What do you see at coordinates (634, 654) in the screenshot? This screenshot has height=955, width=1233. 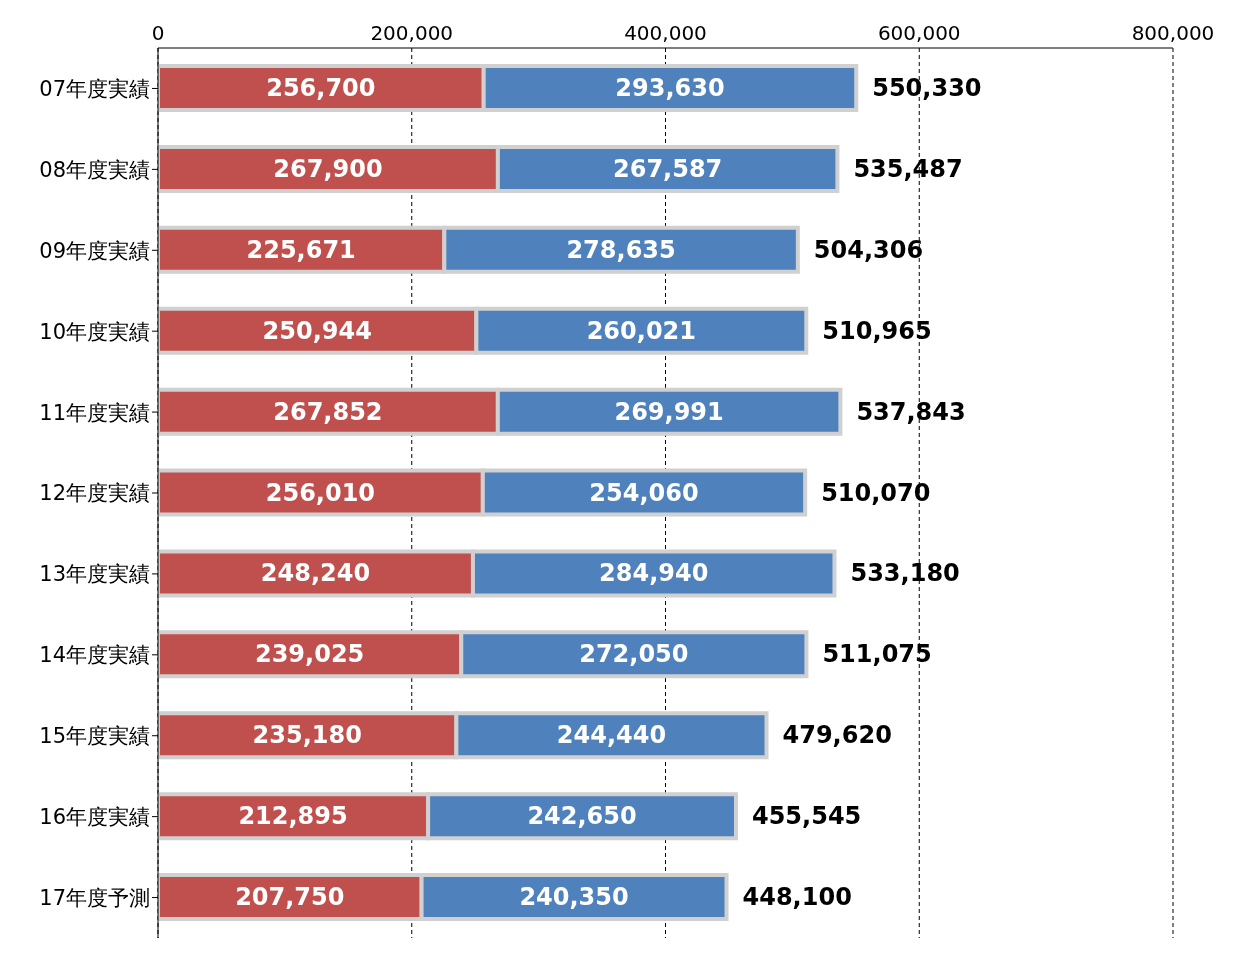 I see `data-label: 272,050` at bounding box center [634, 654].